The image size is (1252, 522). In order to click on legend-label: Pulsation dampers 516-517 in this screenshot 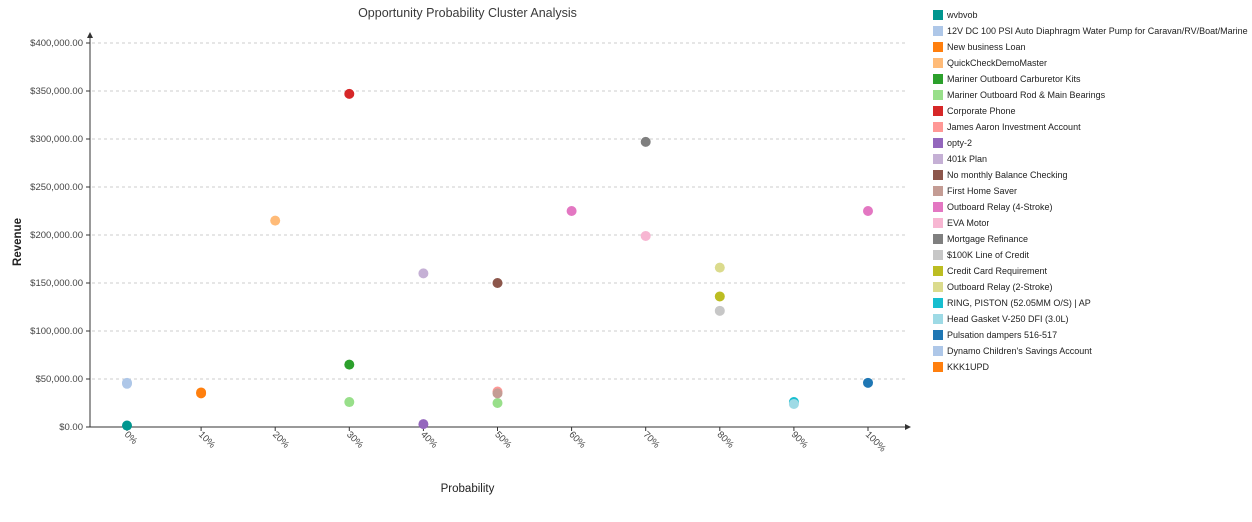, I will do `click(1002, 335)`.